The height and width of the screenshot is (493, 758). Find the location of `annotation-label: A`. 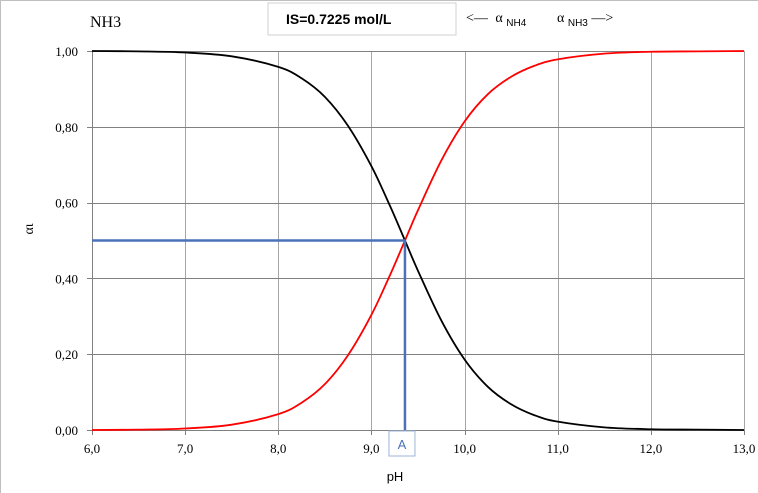

annotation-label: A is located at coordinates (402, 444).